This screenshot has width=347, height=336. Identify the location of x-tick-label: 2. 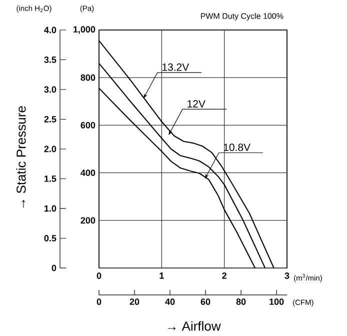
(224, 275).